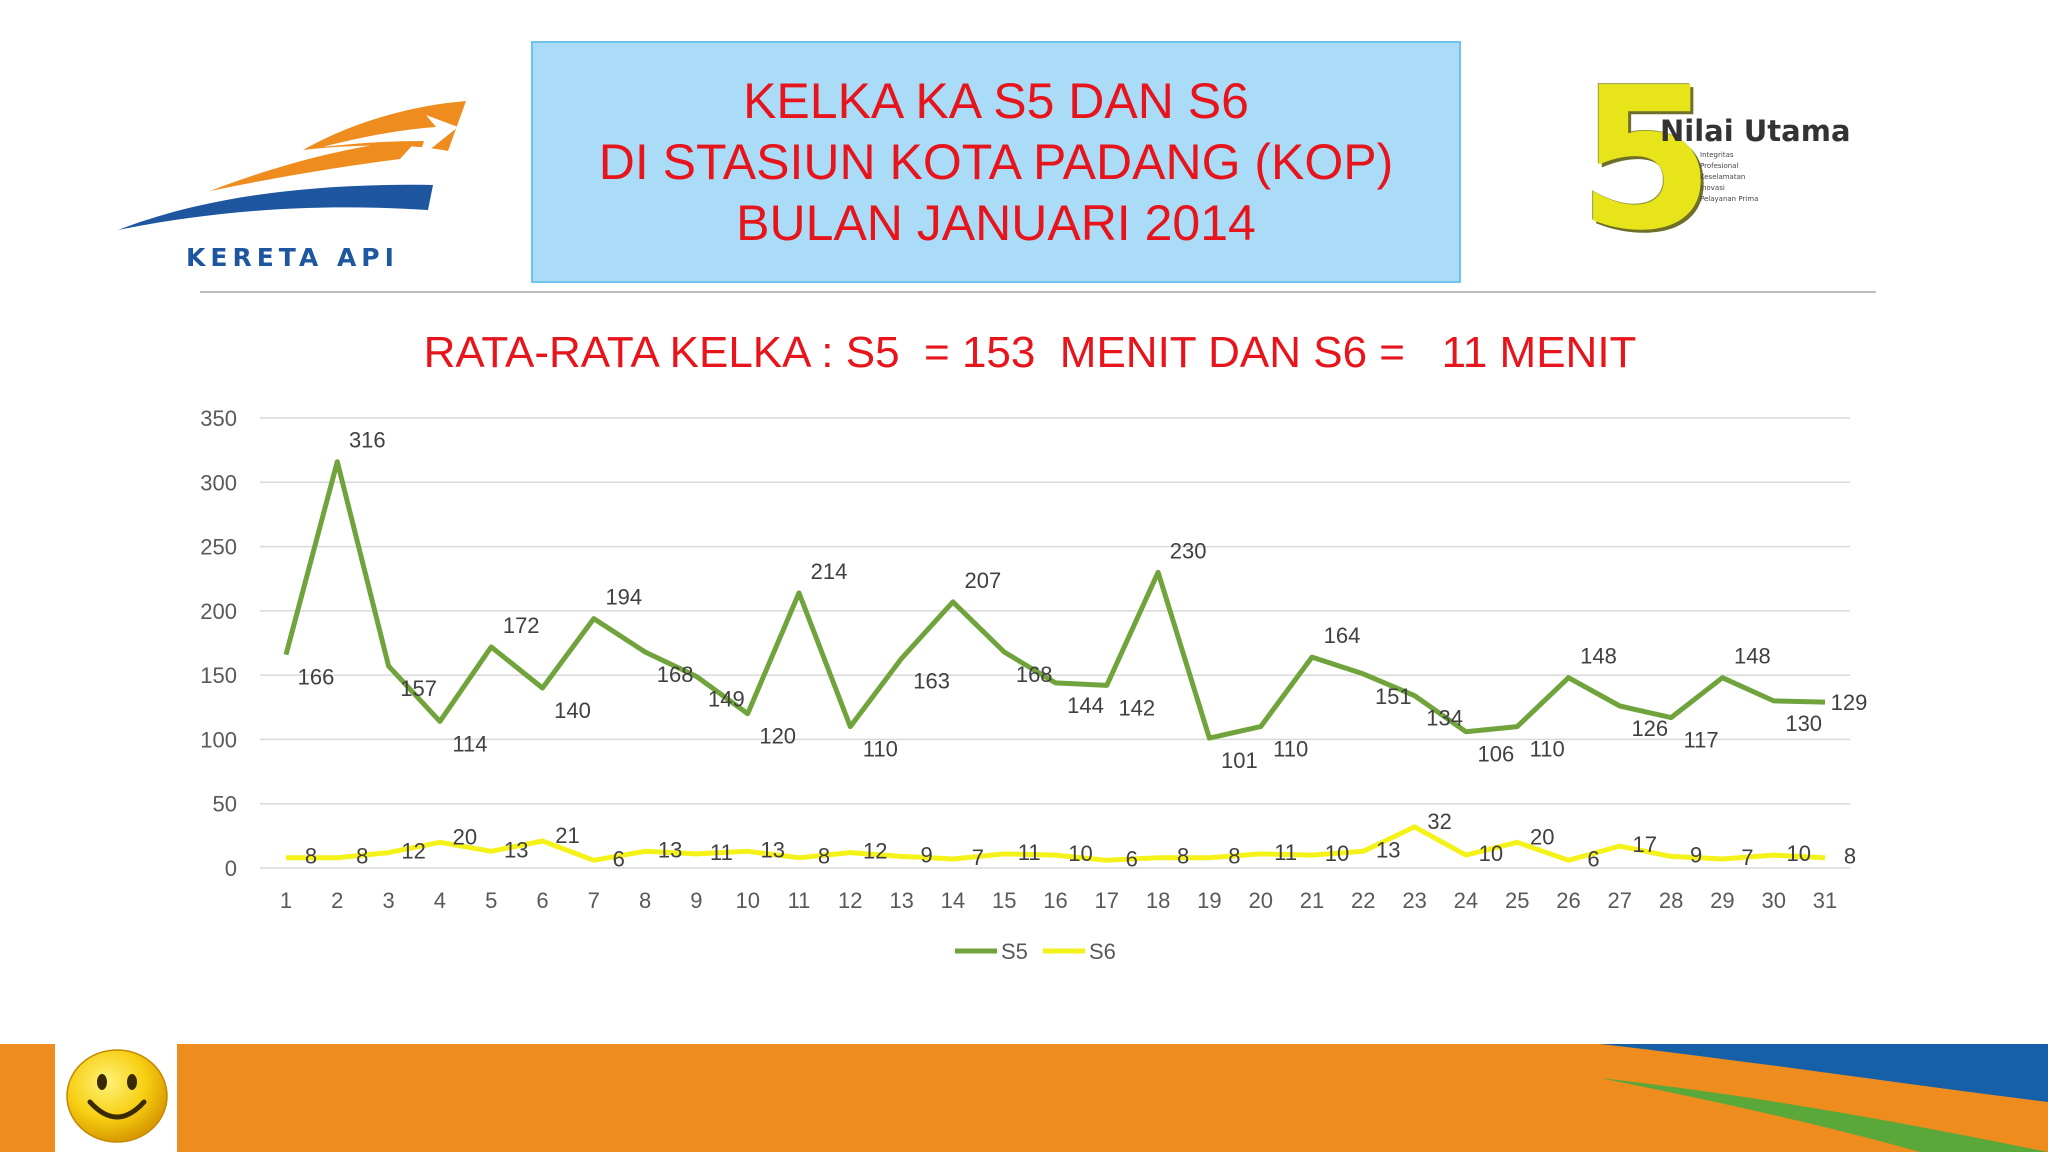  What do you see at coordinates (1158, 900) in the screenshot?
I see `x-tick-label: 18` at bounding box center [1158, 900].